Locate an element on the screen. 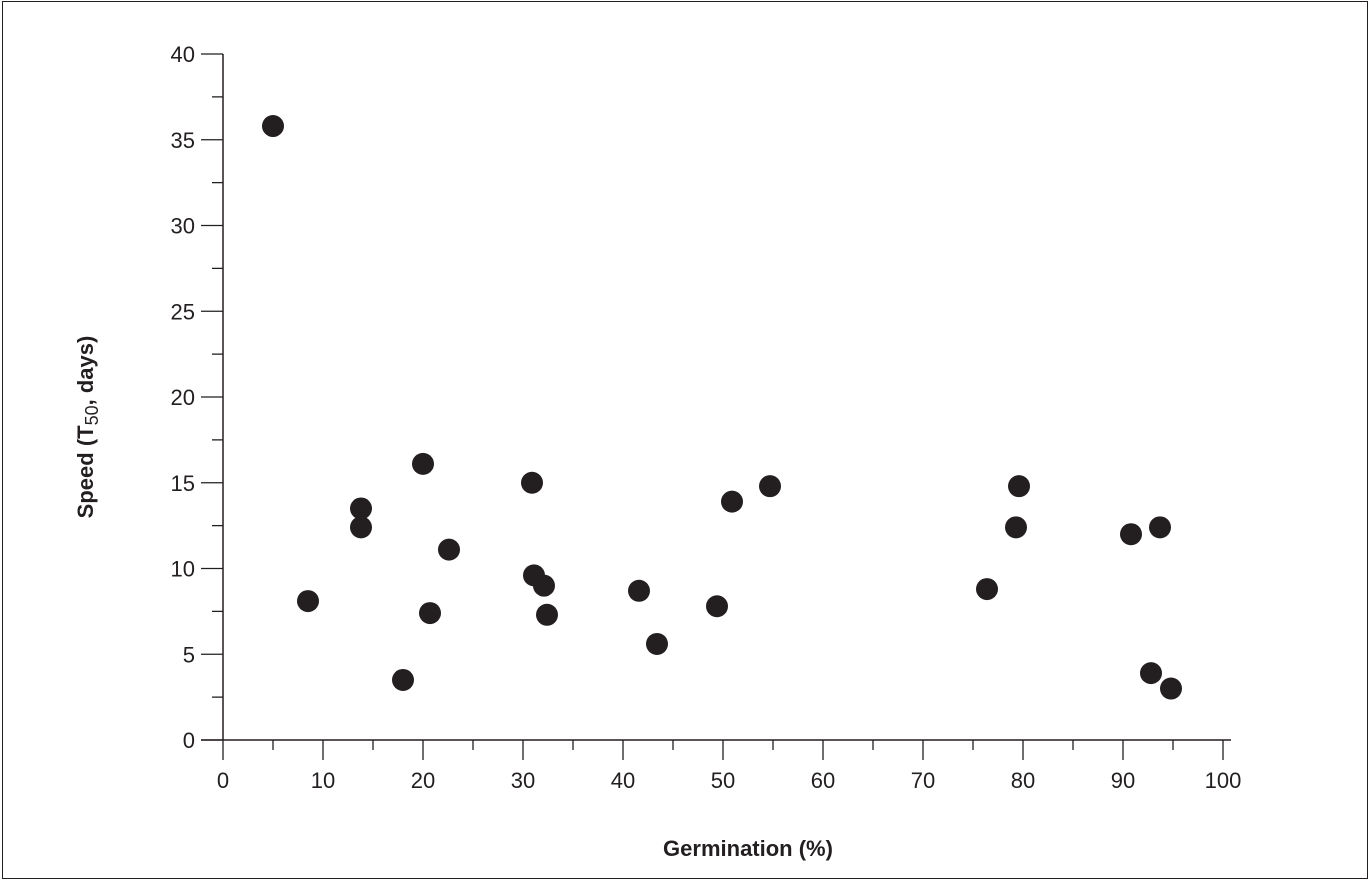 The width and height of the screenshot is (1370, 880). y-axis-title-subscript: 50 is located at coordinates (92, 415).